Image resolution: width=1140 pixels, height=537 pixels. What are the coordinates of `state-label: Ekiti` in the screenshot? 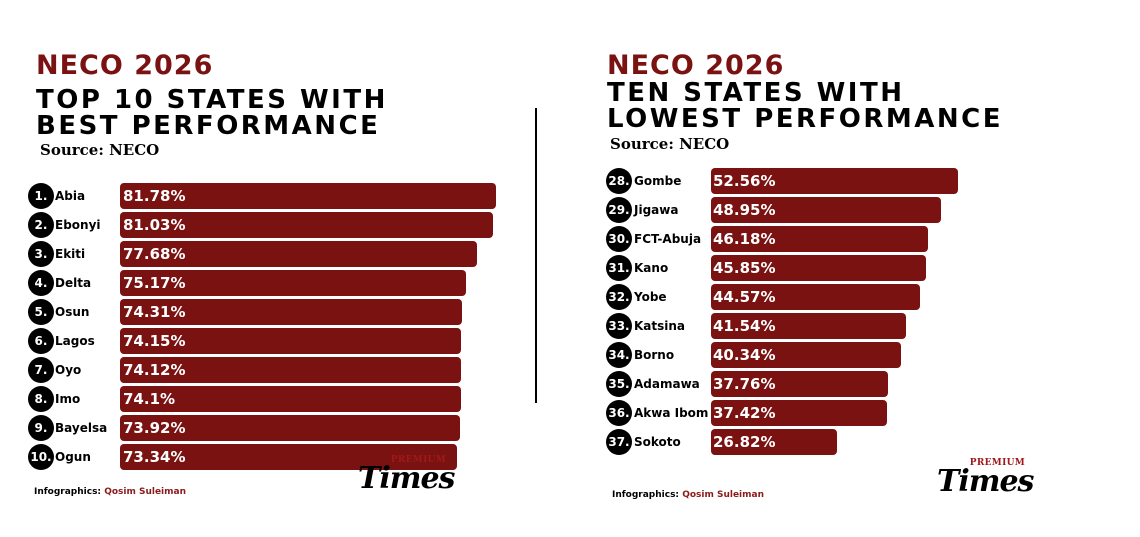 It's located at (70, 254).